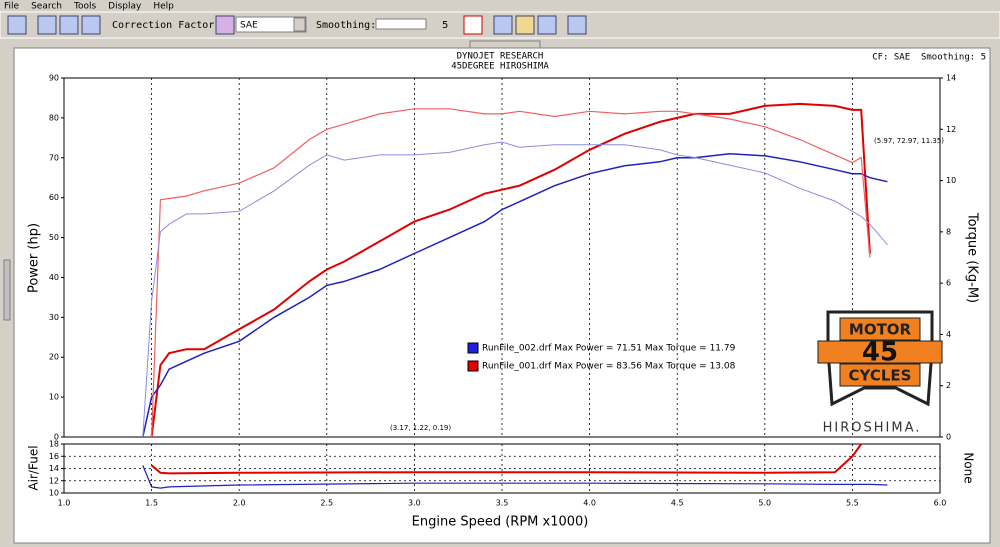  Describe the element at coordinates (500, 67) in the screenshot. I see `chart-subtitle: 45DEGREE HIROSHIMA` at that location.